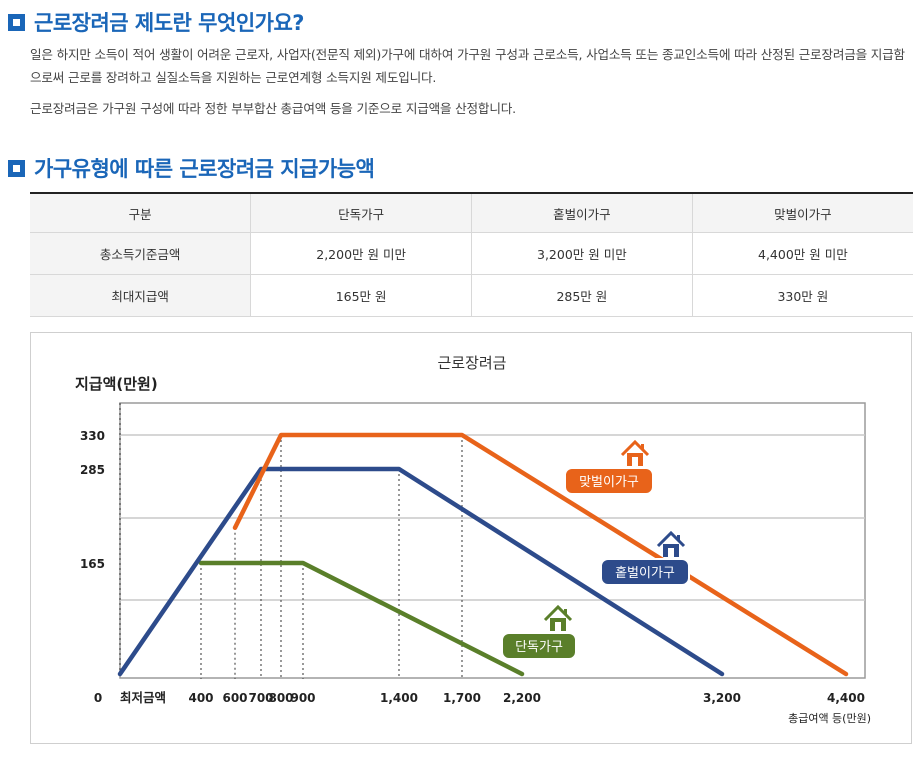  Describe the element at coordinates (92, 564) in the screenshot. I see `y-tick-label: 165` at that location.